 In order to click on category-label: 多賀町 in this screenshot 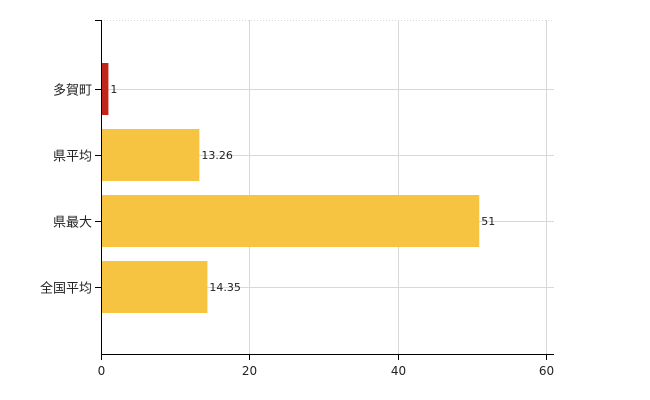, I will do `click(72, 91)`.